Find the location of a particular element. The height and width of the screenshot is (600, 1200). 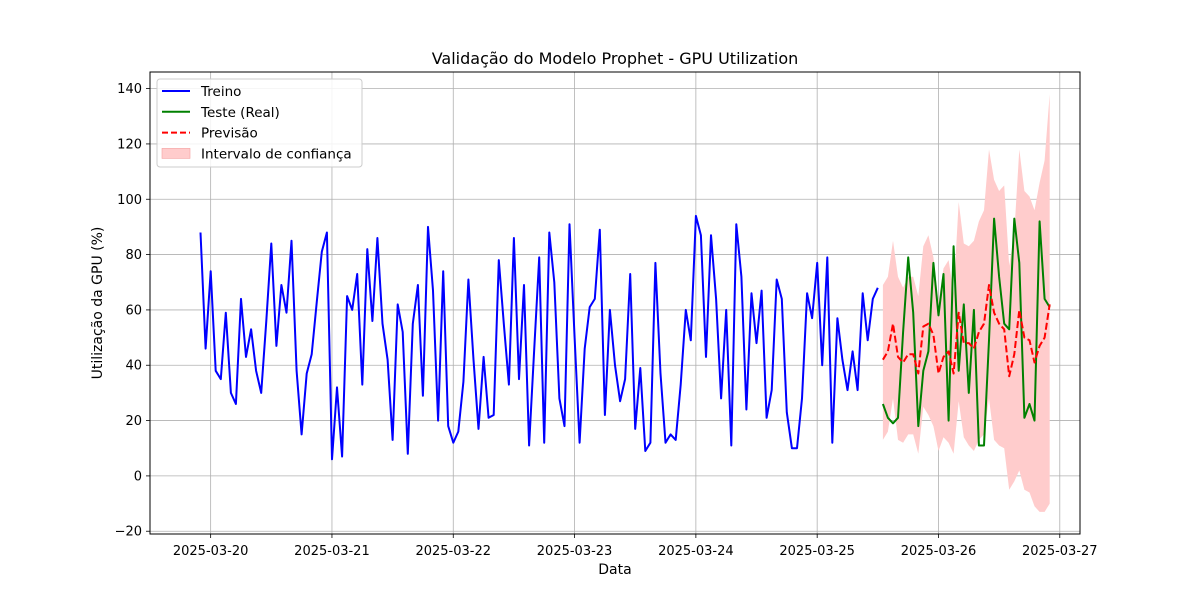

y-tick-label: 120 is located at coordinates (129, 144).